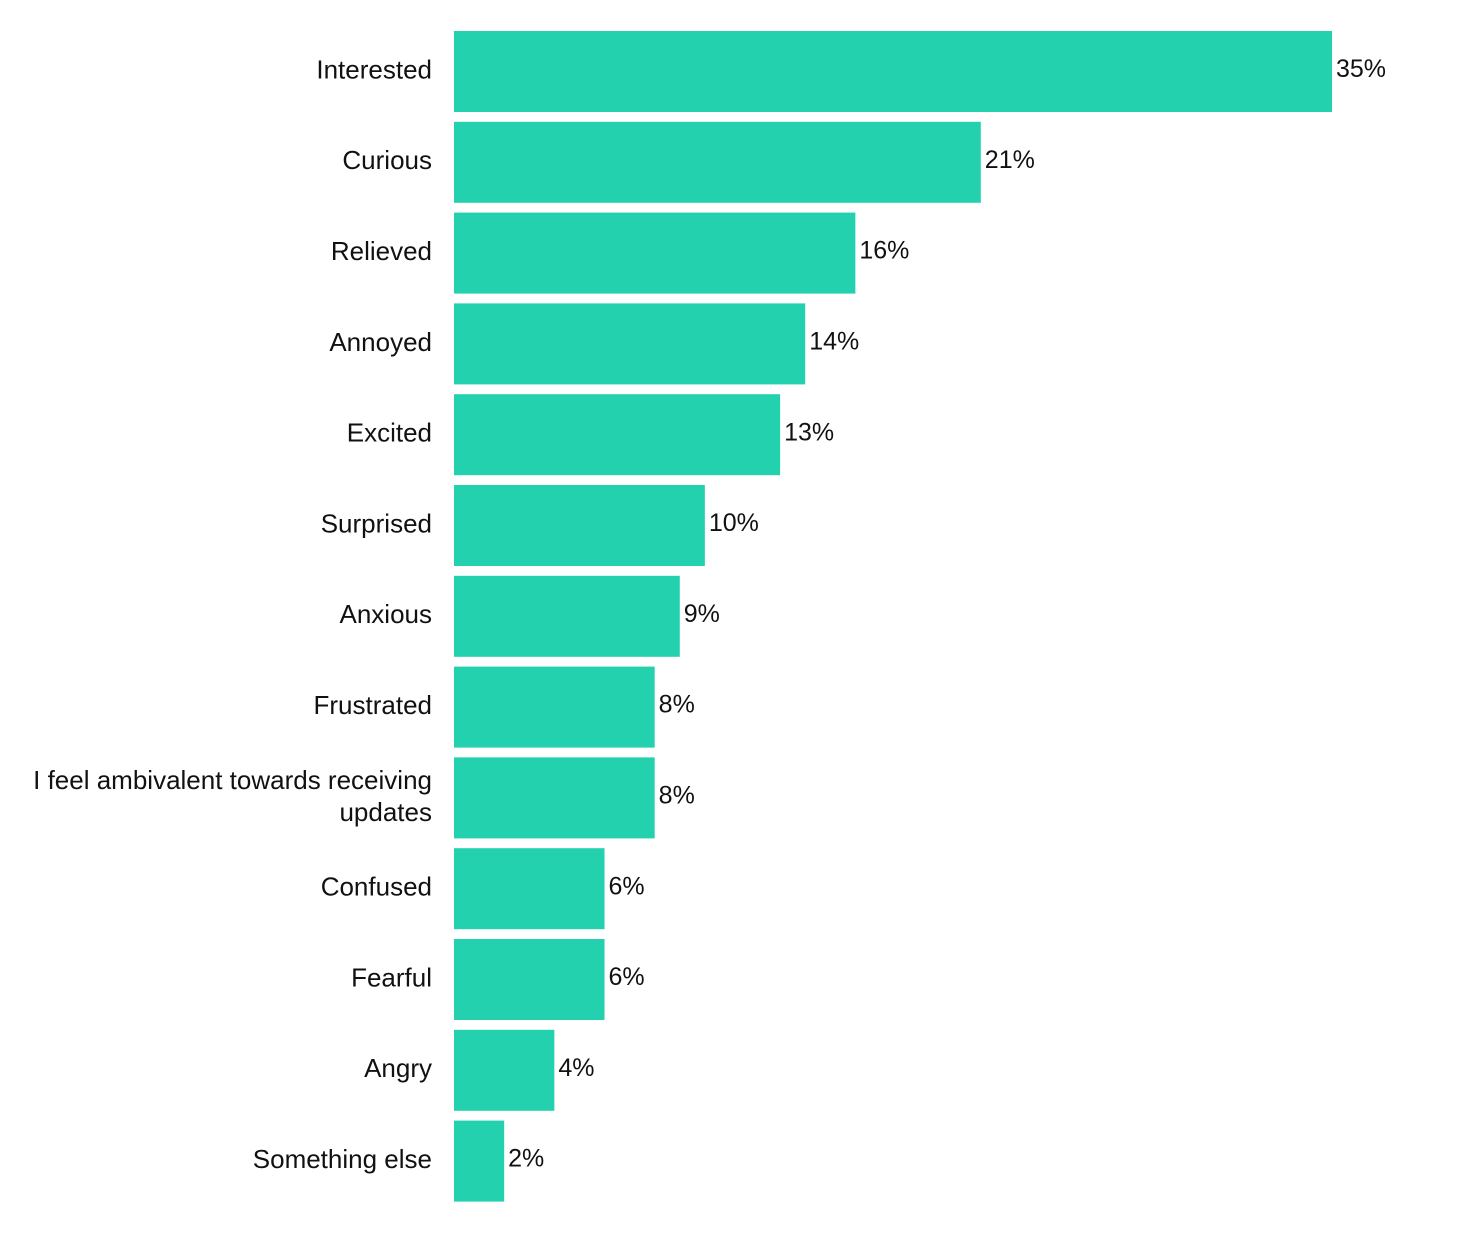  I want to click on data-label: 14%, so click(834, 342).